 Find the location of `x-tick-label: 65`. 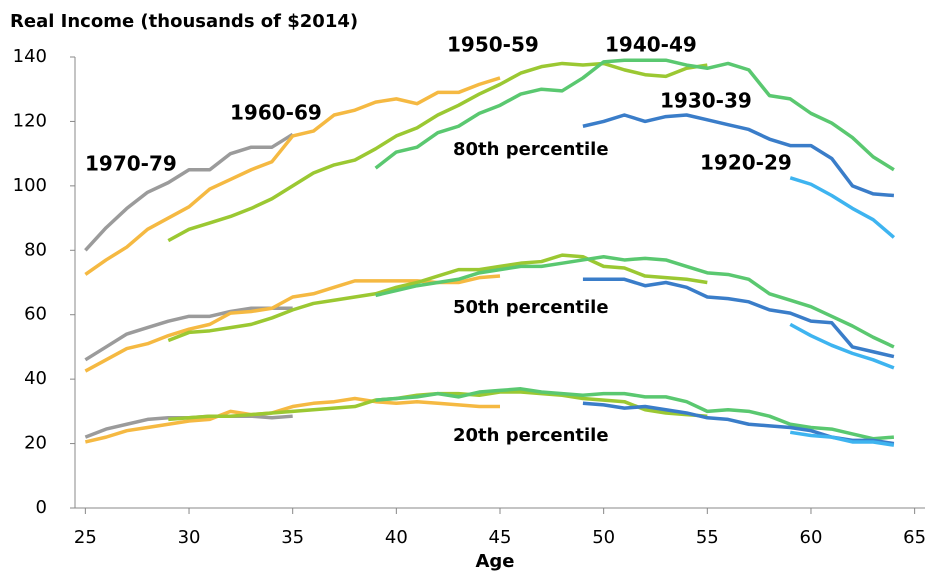

x-tick-label: 65 is located at coordinates (914, 537).